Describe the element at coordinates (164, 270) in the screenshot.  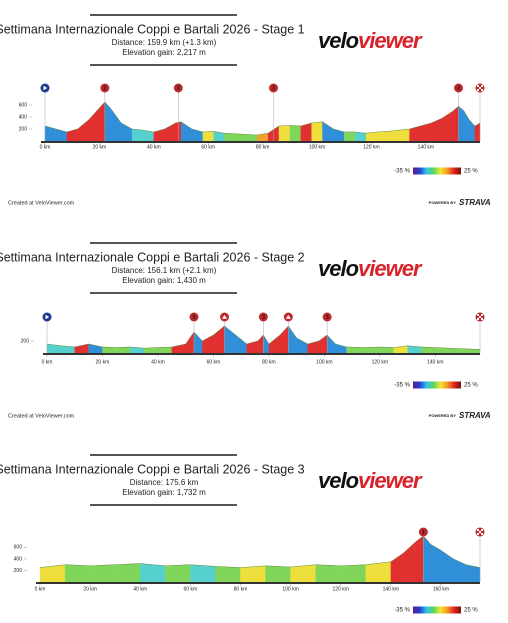
I see `chart-subtitle: Distance: 156.1 km (+2.1 km)` at that location.